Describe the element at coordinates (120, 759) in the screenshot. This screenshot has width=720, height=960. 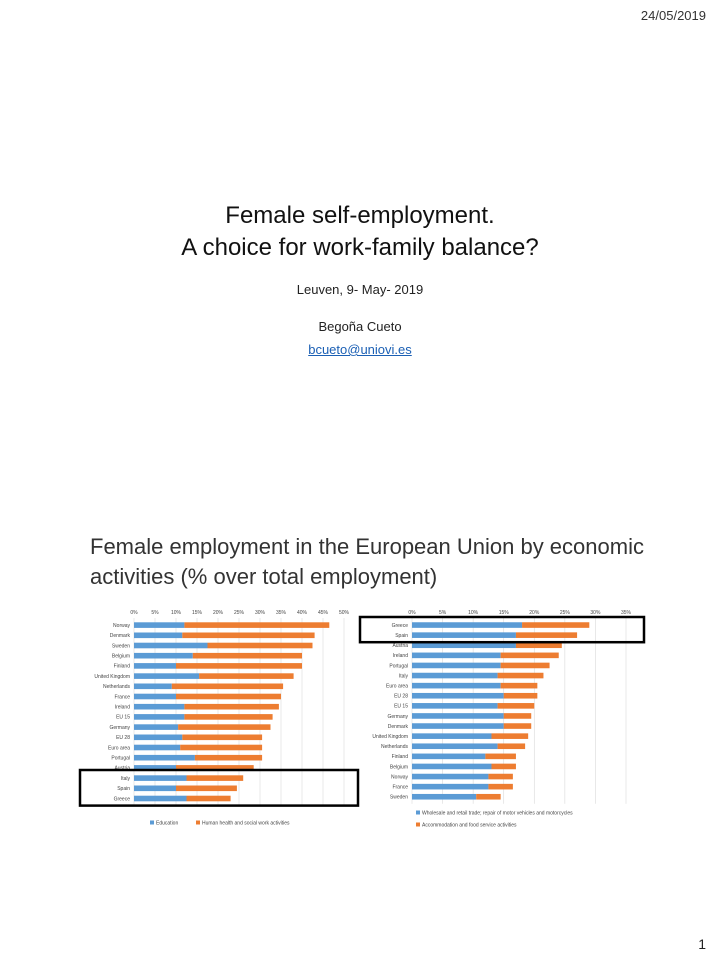
I see `category-label: Portugal` at that location.